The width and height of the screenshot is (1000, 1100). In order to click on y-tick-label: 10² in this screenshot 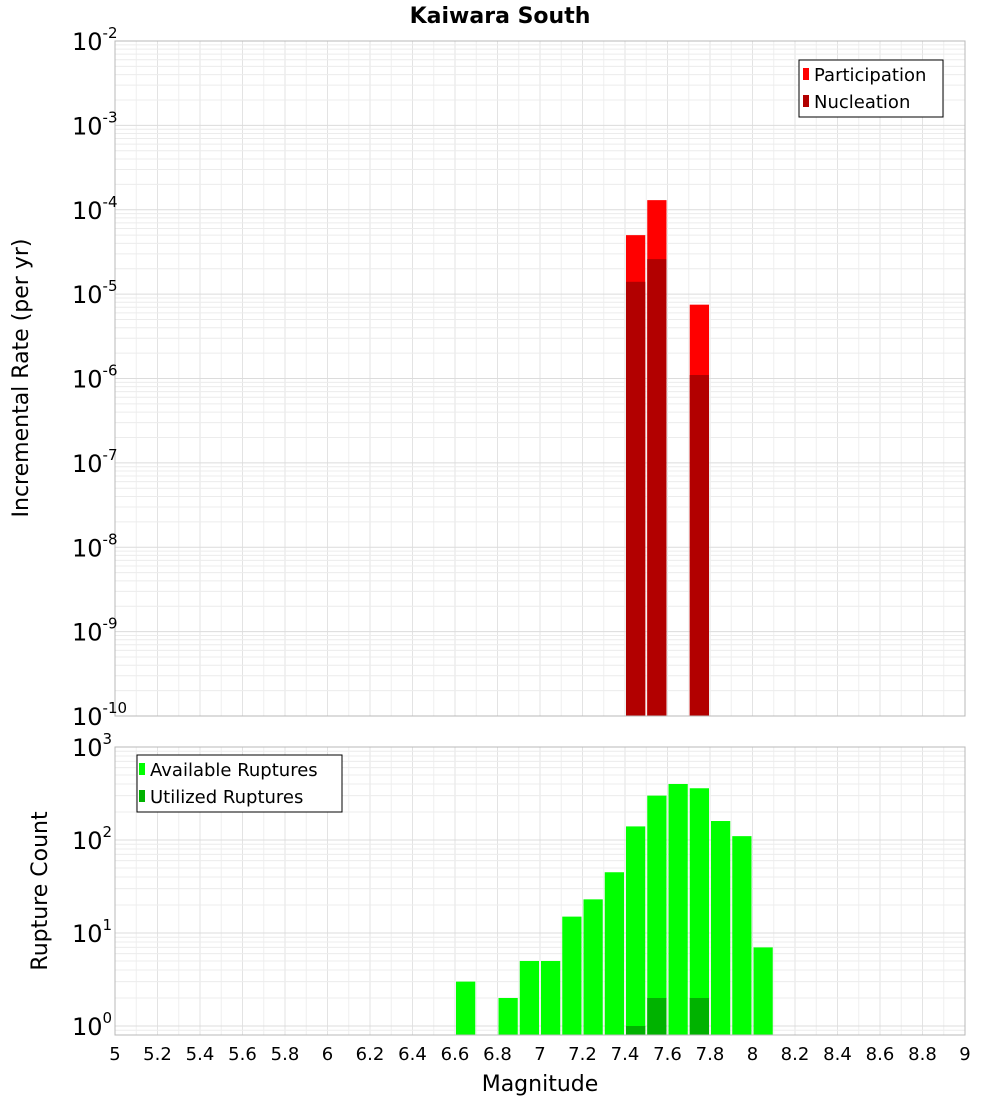, I will do `click(92, 839)`.